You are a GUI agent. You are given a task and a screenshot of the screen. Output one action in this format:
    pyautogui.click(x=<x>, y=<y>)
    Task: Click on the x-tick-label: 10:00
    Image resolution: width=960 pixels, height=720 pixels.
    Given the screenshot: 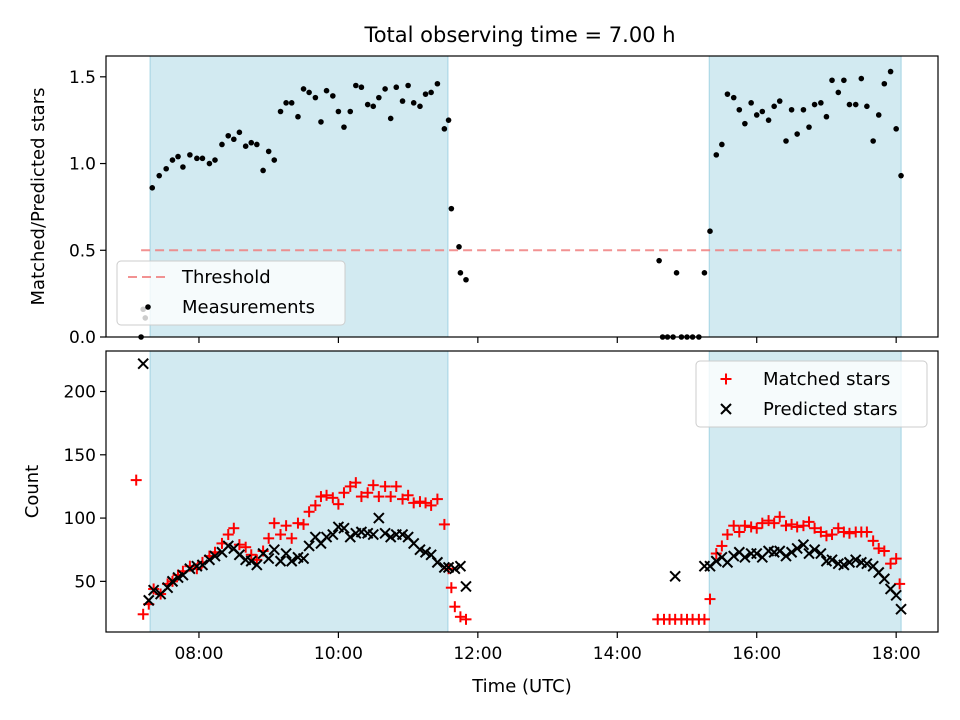 What is the action you would take?
    pyautogui.click(x=338, y=654)
    